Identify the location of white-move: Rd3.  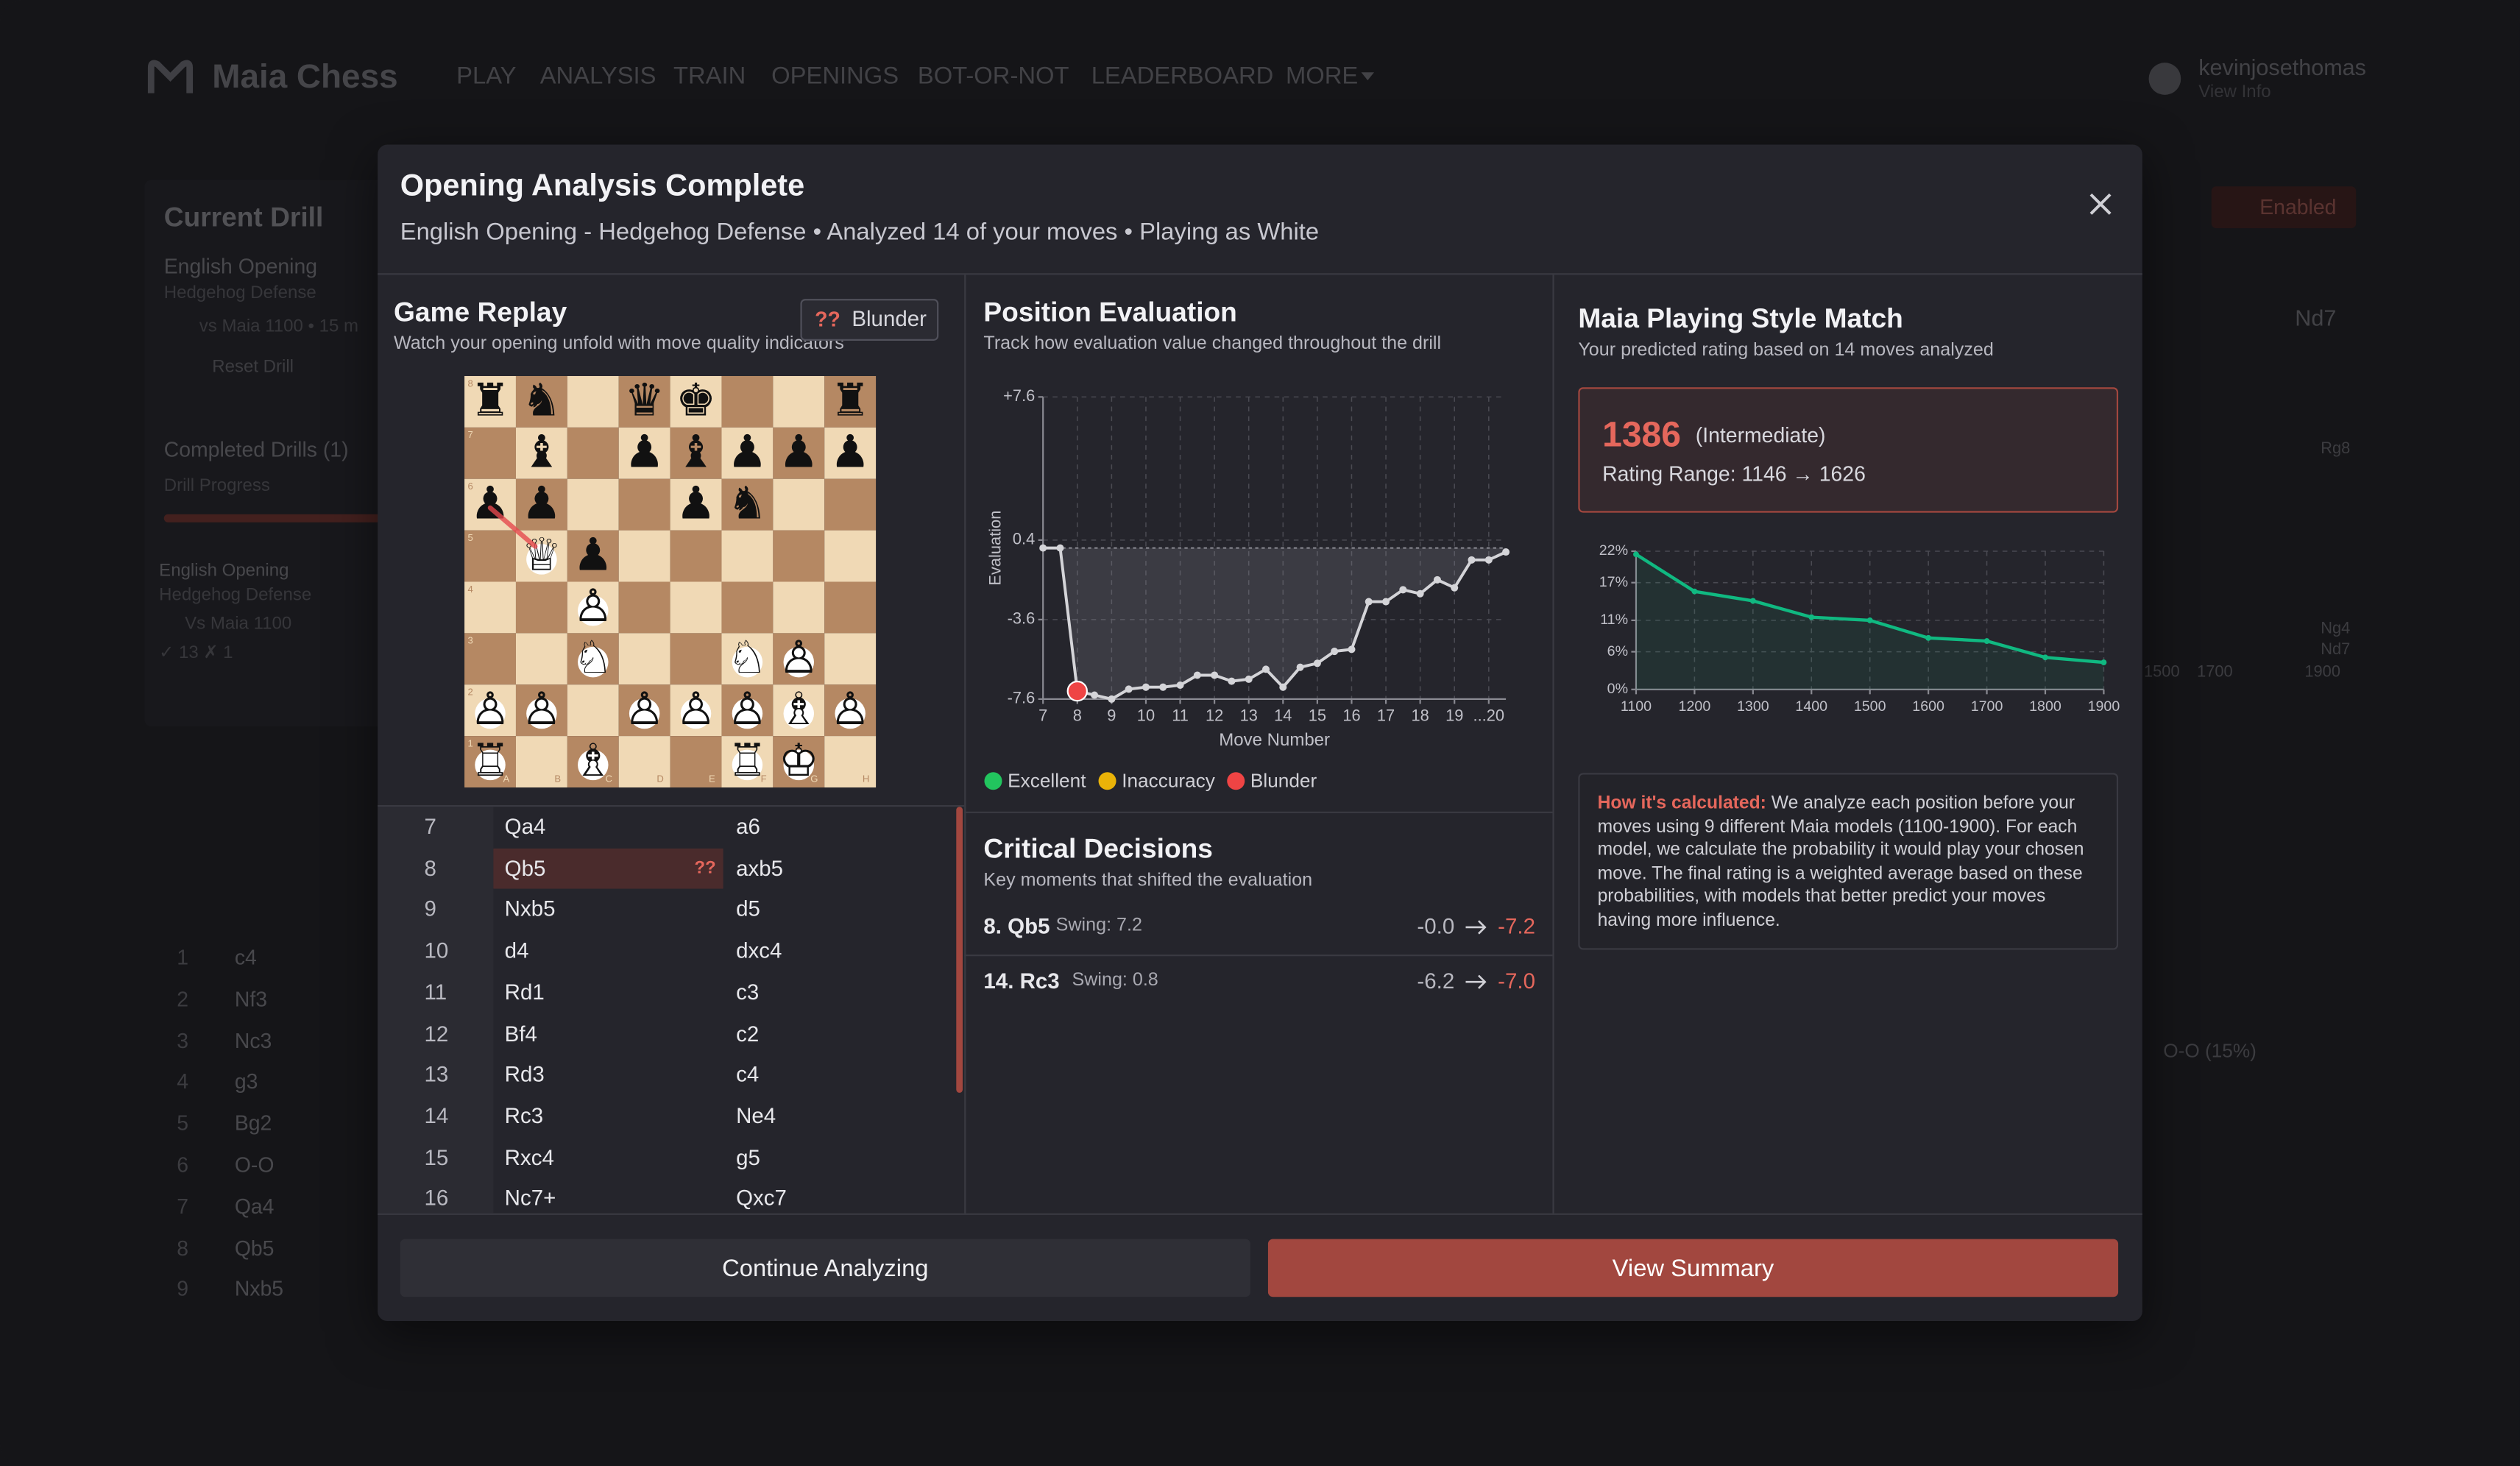
(525, 1075).